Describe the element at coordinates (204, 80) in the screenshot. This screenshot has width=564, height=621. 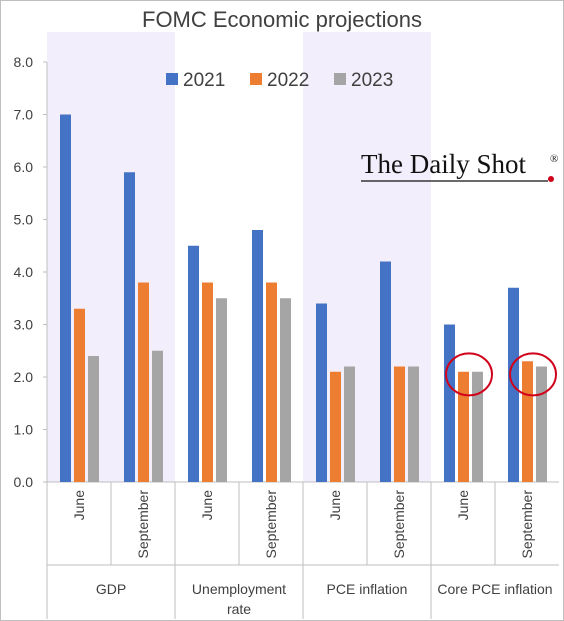
I see `legend-label-2021: 2021` at that location.